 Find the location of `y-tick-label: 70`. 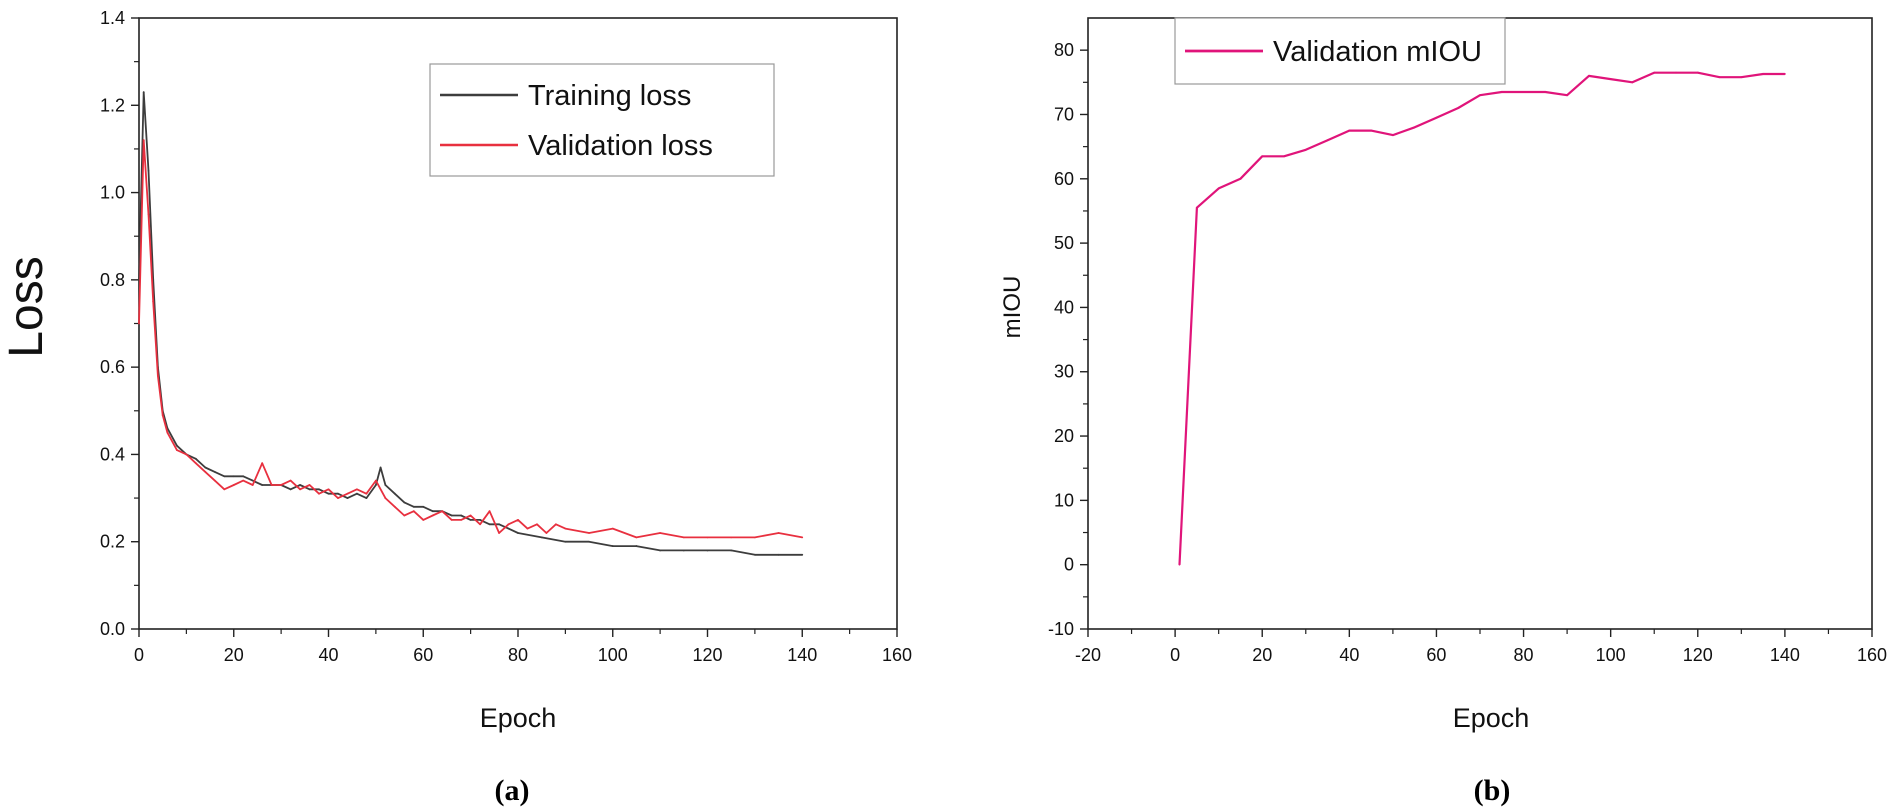

y-tick-label: 70 is located at coordinates (1064, 114).